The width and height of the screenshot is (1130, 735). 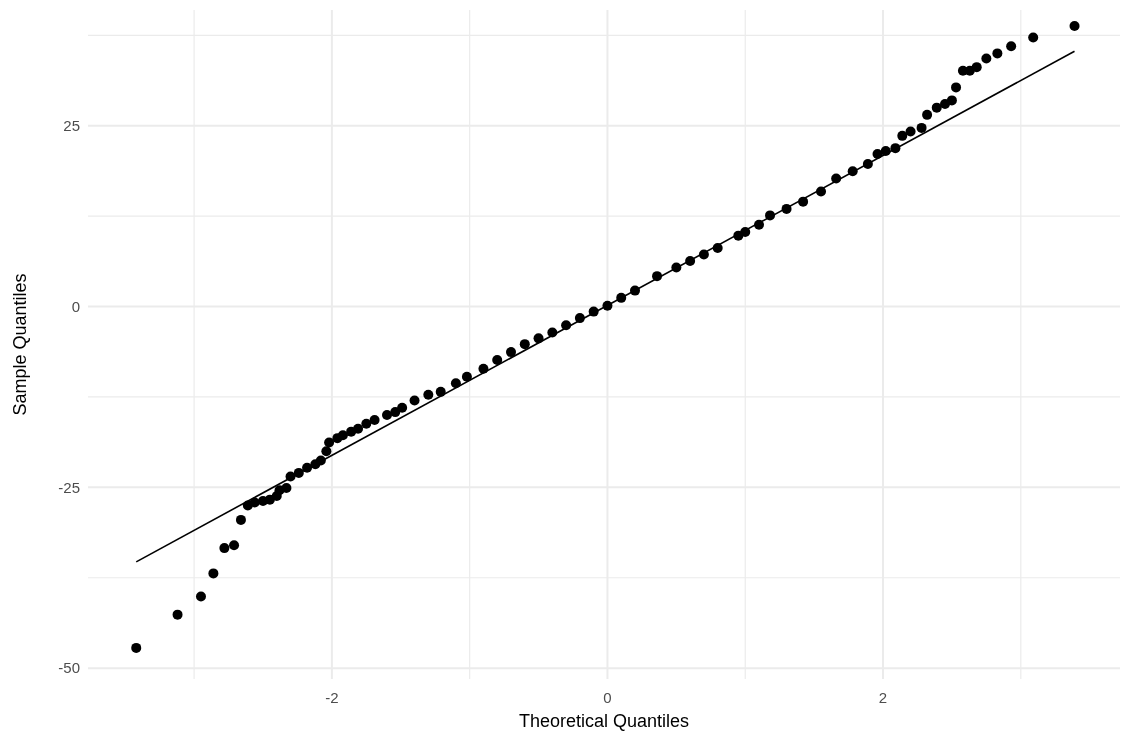 I want to click on y-axis-title: Sample Quantiles, so click(x=20, y=344).